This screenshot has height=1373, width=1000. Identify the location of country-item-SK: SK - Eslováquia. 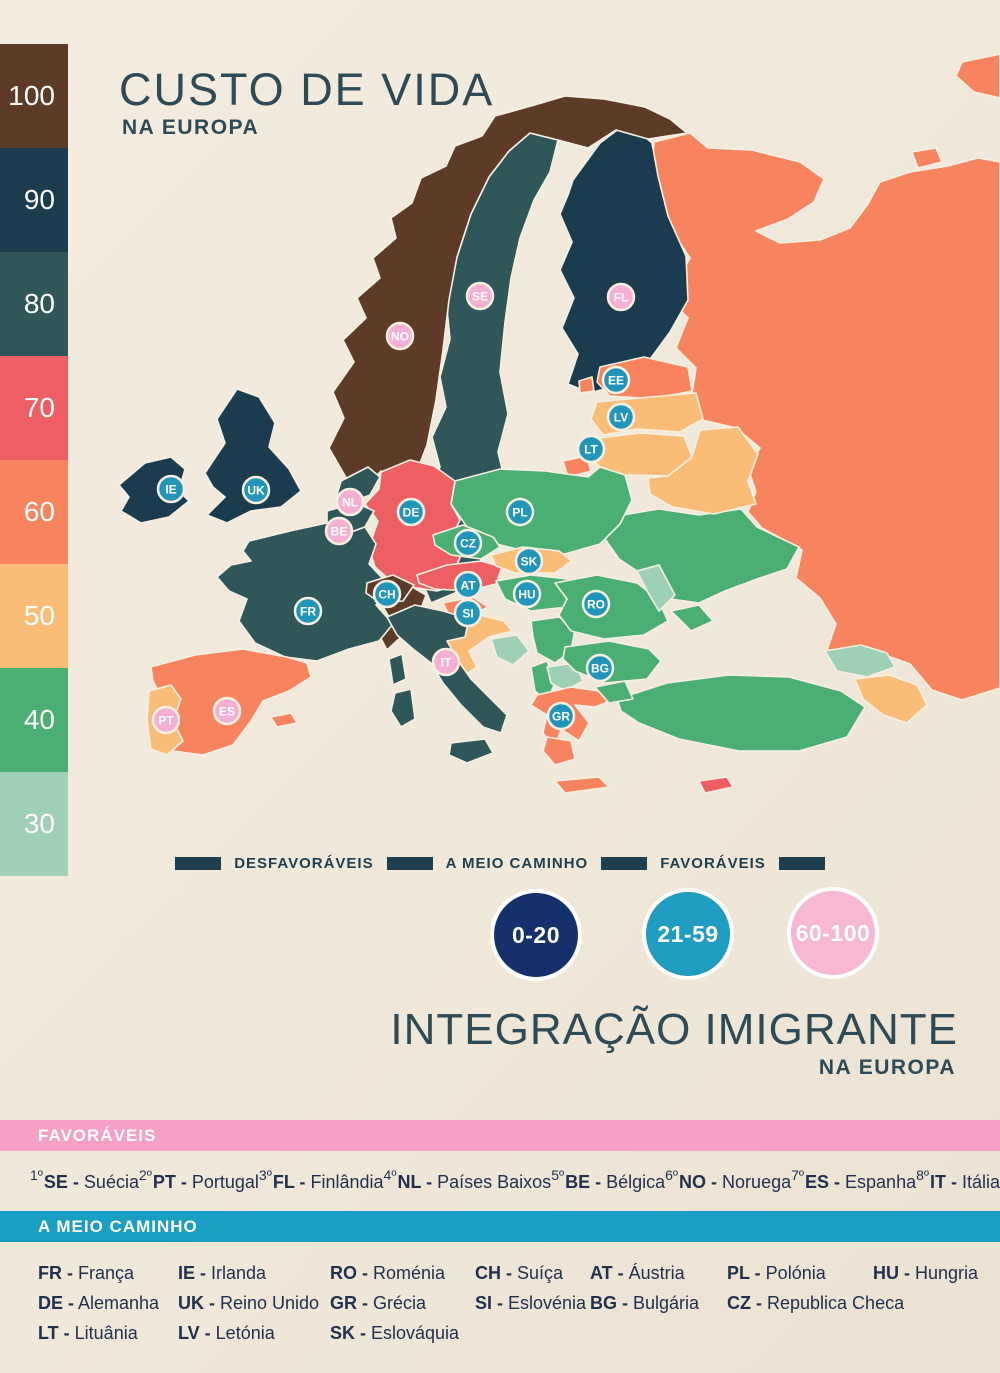
(402, 1333).